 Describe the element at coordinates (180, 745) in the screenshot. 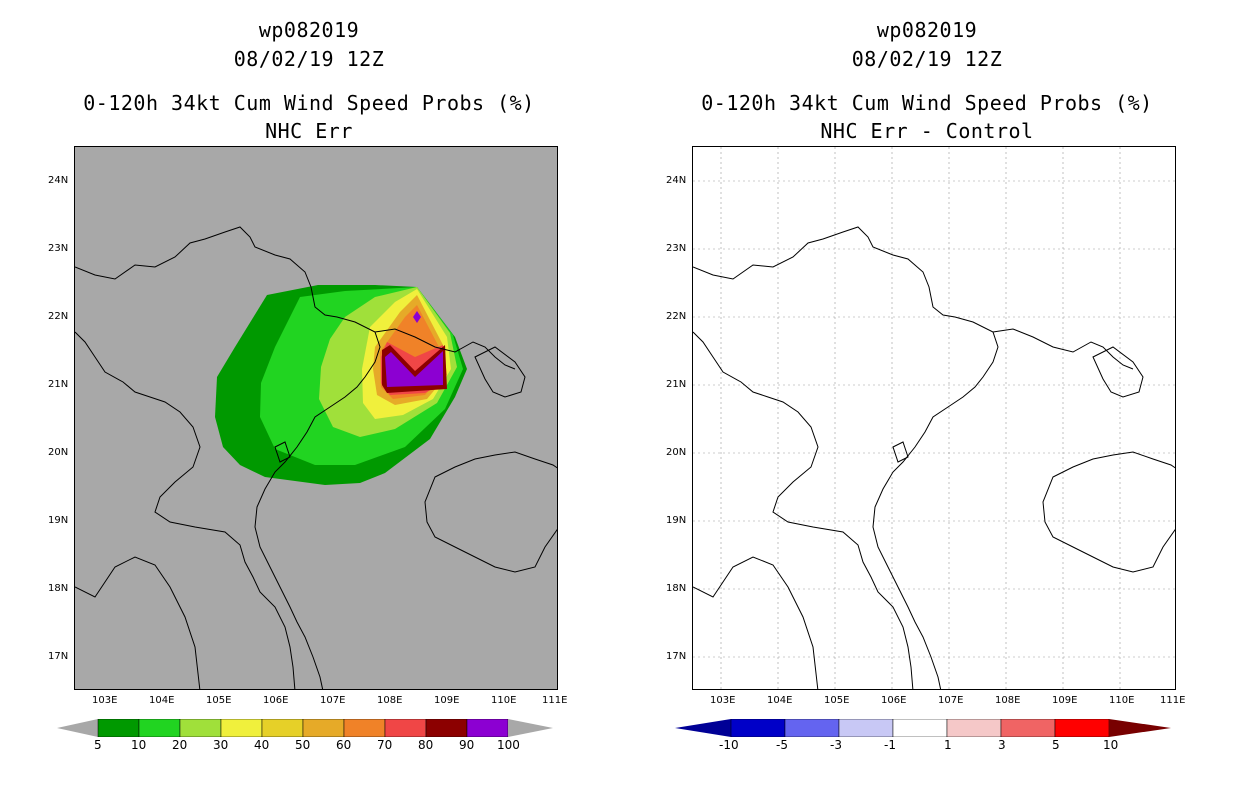

I see `colorbar-label: 20` at that location.